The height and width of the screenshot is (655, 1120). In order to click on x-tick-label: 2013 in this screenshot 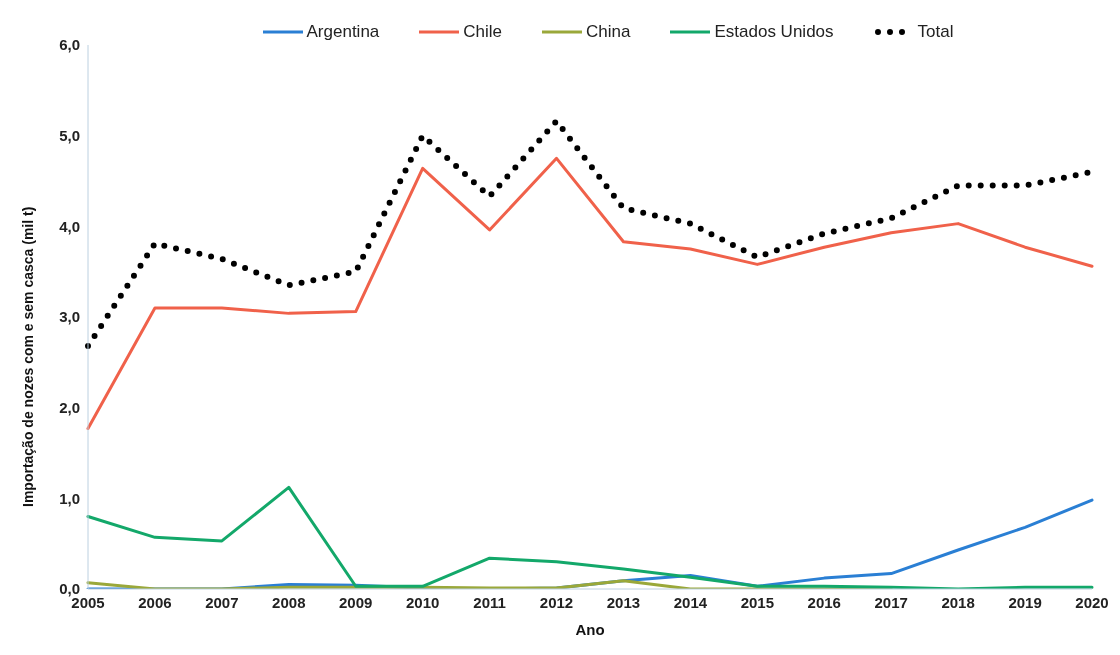, I will do `click(623, 602)`.